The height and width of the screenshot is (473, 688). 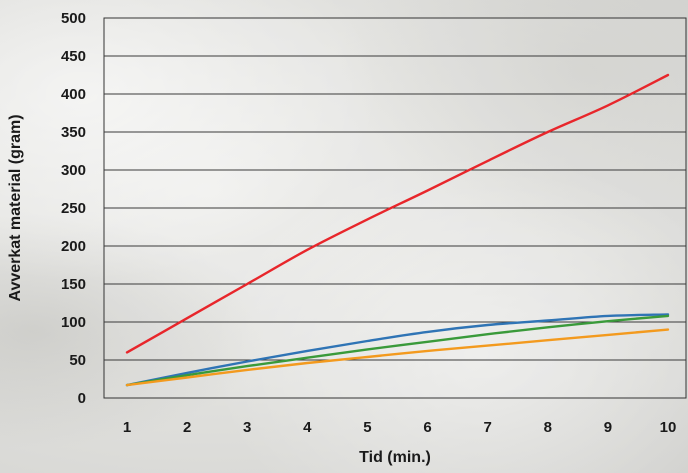 What do you see at coordinates (400, 427) in the screenshot?
I see `x-tick-labels: 1 2 3 4 5 6 7 8 9 10` at bounding box center [400, 427].